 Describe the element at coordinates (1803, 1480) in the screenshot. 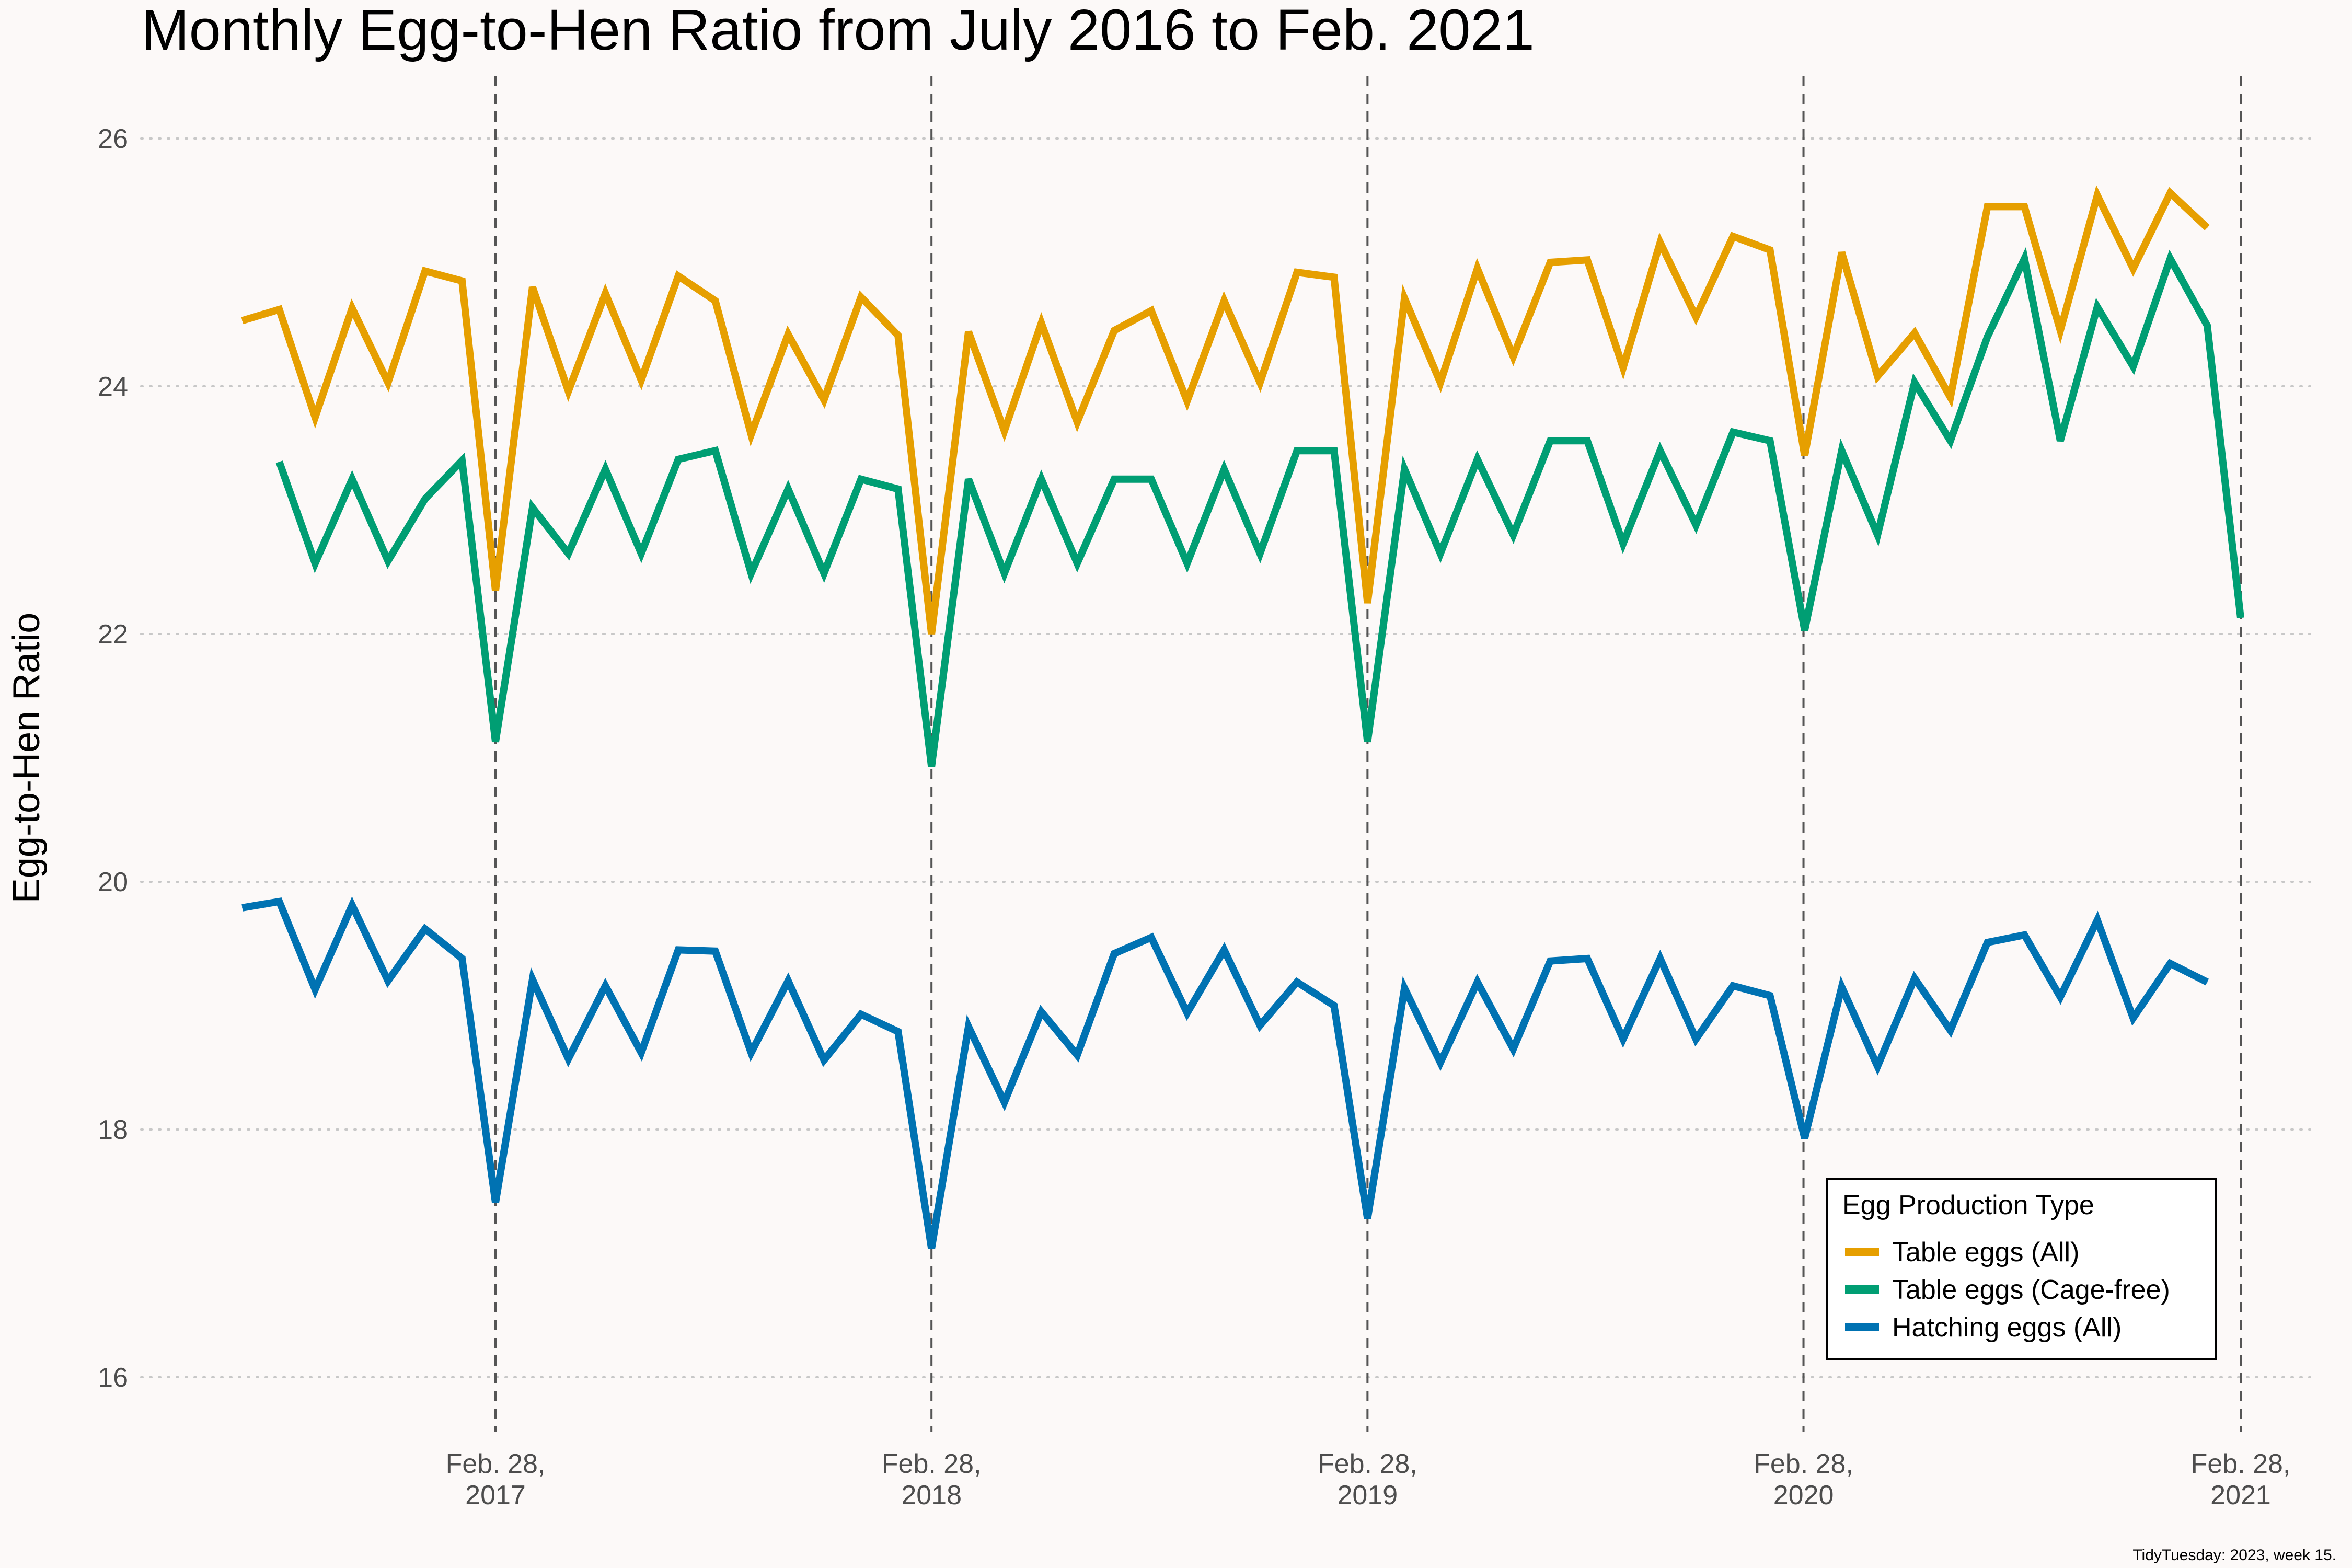

I see `x-tick-label: Feb. 28, 2020` at that location.